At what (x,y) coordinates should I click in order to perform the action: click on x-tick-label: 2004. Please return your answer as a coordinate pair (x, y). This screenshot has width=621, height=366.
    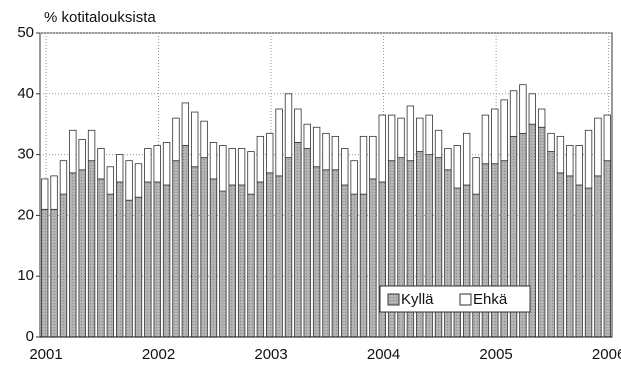
    Looking at the image, I should click on (383, 354).